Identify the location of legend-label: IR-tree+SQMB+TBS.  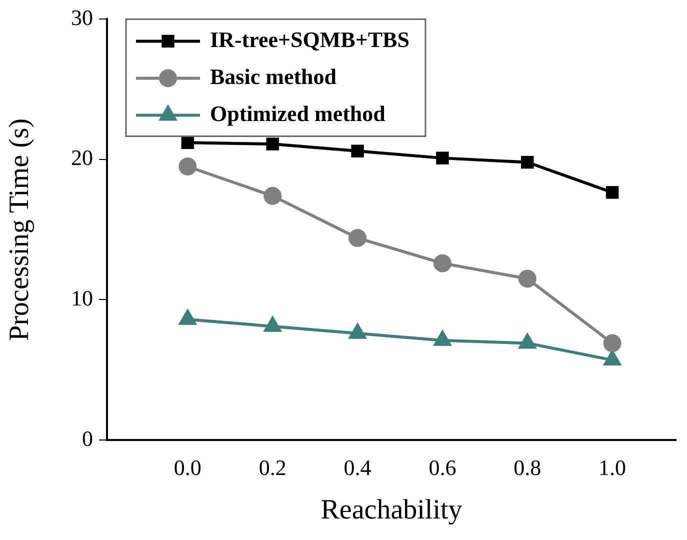
(310, 39).